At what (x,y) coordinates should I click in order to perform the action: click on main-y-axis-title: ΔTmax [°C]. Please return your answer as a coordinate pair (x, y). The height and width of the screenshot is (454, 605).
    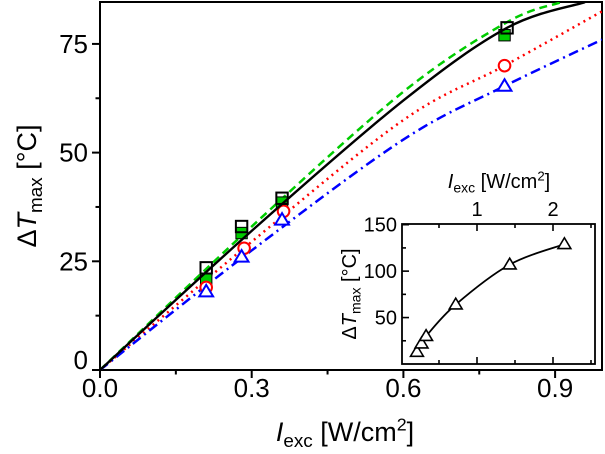
    Looking at the image, I should click on (29, 185).